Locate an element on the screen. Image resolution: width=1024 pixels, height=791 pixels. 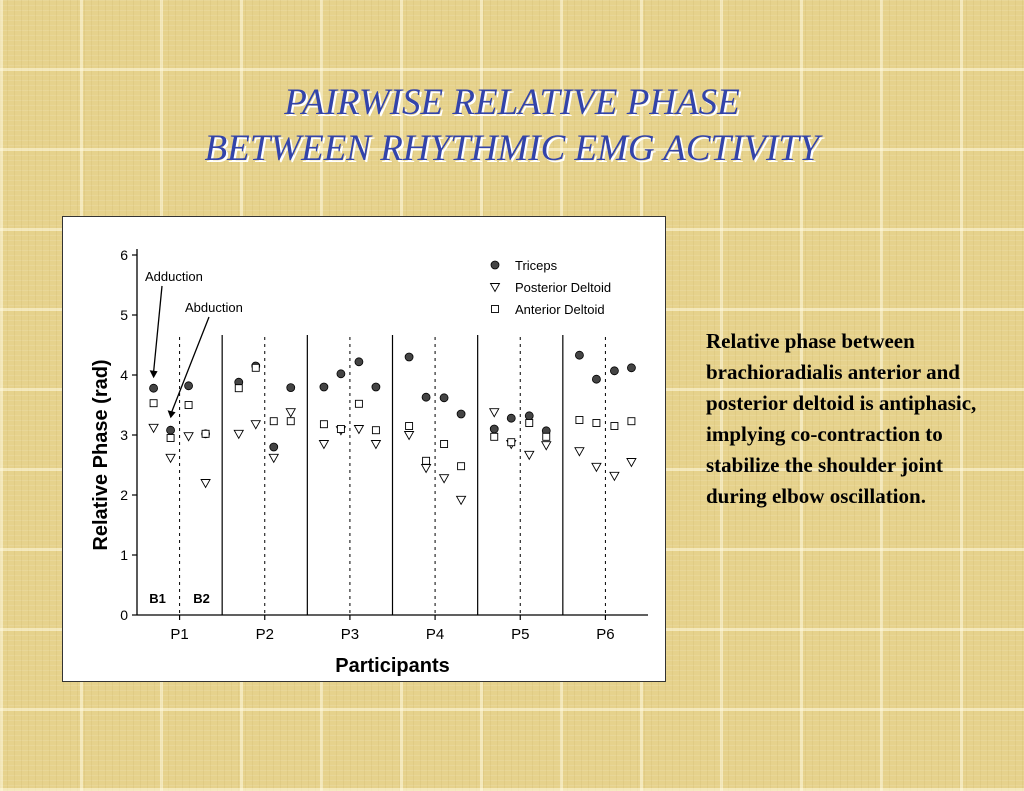
x-tick-label: P1 is located at coordinates (179, 634).